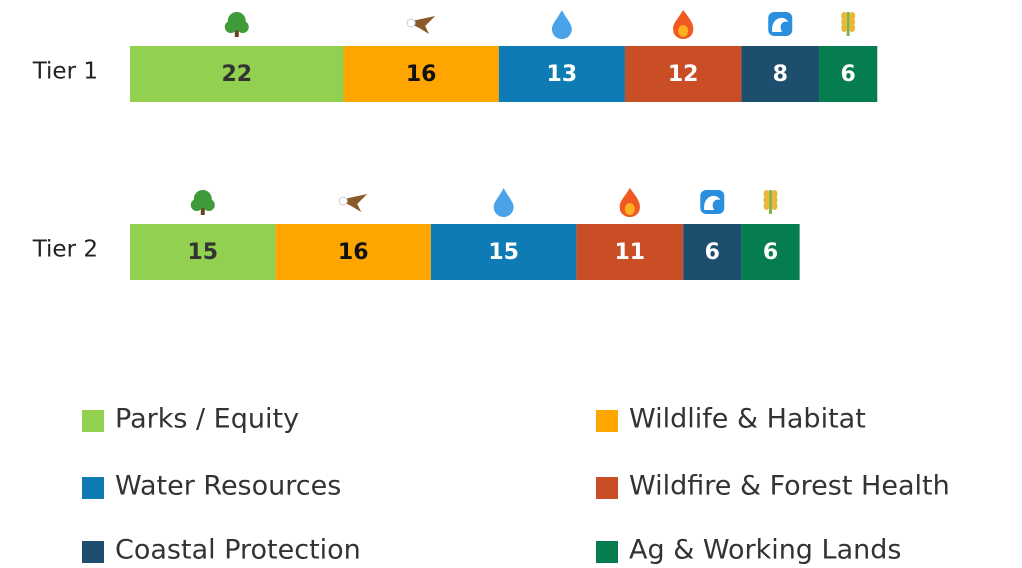 The width and height of the screenshot is (1022, 568). I want to click on value-label: 22, so click(236, 74).